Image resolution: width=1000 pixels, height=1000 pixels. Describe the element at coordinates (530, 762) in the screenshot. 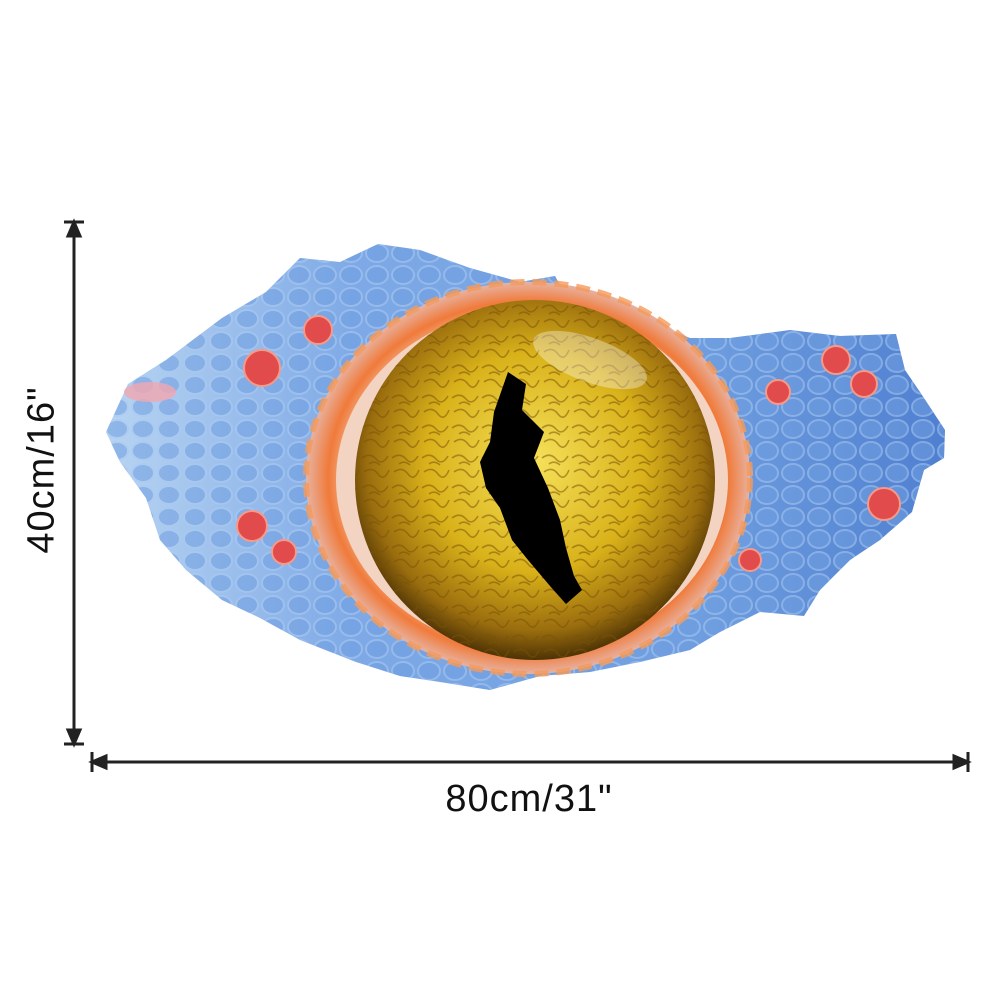

I see `width-dimension-line` at that location.